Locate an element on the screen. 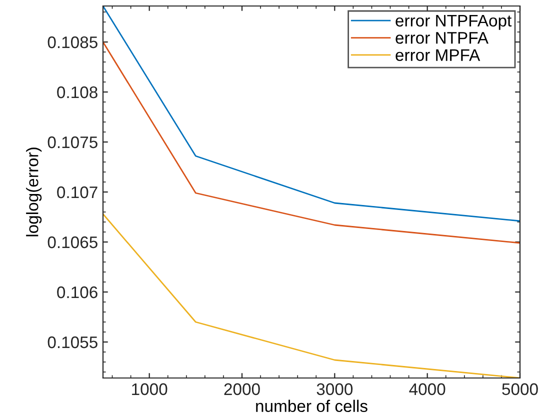 This screenshot has width=543, height=419. x-tick-label: 2000 is located at coordinates (242, 389).